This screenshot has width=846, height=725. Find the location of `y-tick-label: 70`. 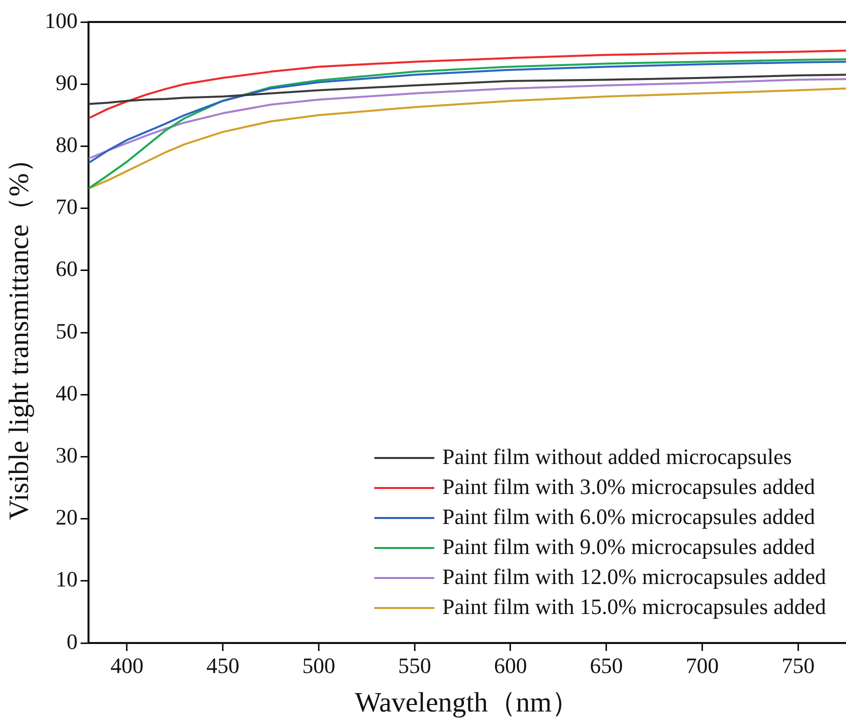

y-tick-label: 70 is located at coordinates (67, 207).